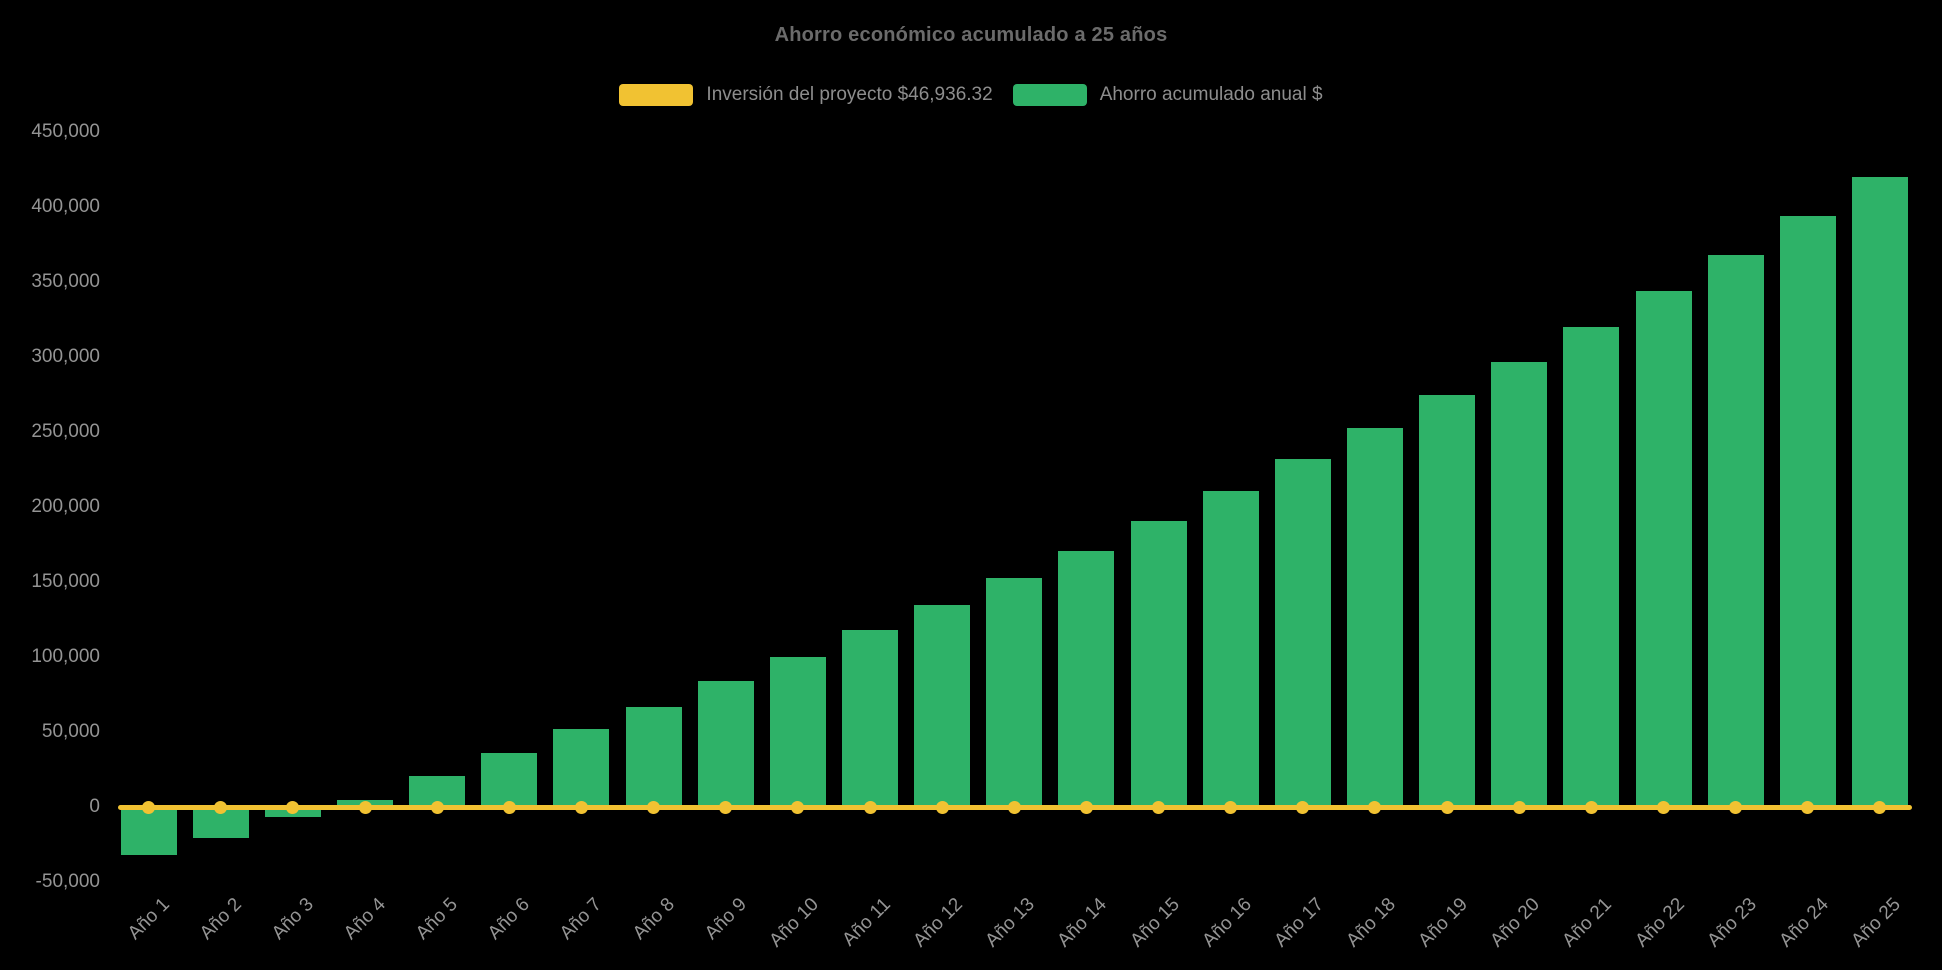 The image size is (1942, 970). I want to click on y-tick-label: 50,000, so click(70, 732).